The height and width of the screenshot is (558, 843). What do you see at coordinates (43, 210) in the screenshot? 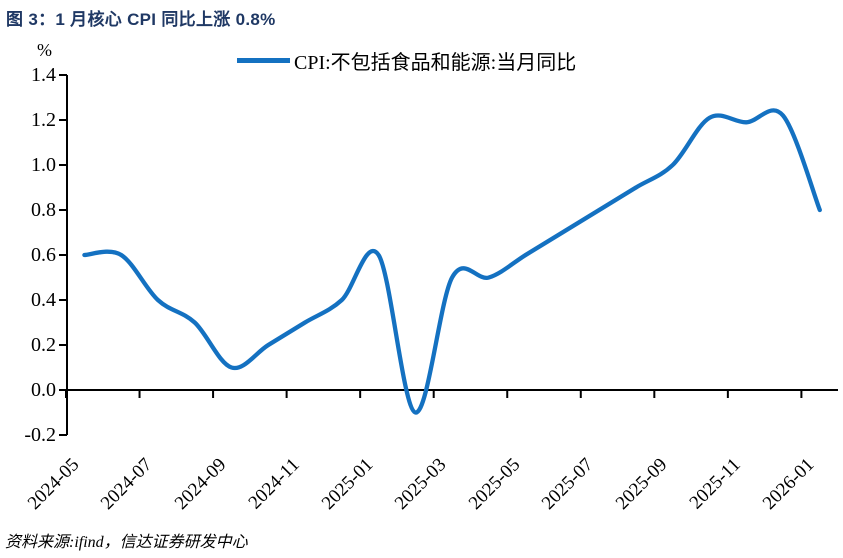
I see `y-axis-tick-label: 0.8` at bounding box center [43, 210].